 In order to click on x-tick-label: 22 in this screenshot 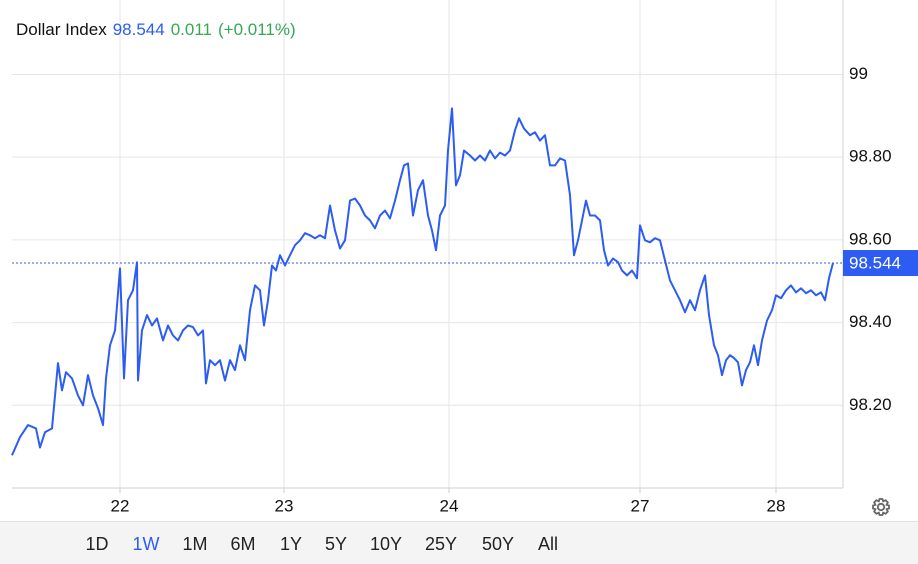, I will do `click(120, 505)`.